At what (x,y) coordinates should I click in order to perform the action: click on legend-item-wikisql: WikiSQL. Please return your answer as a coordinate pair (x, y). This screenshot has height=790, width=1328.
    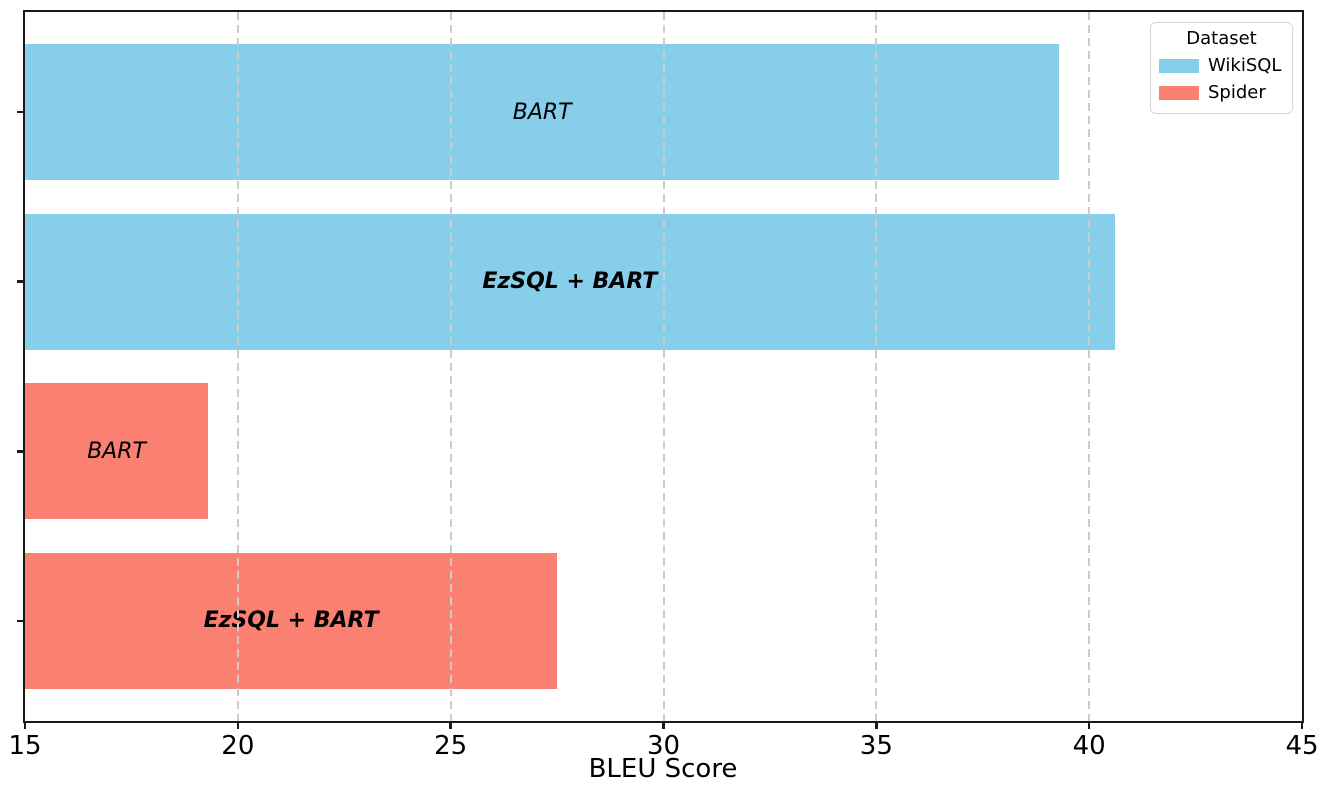
    Looking at the image, I should click on (1221, 65).